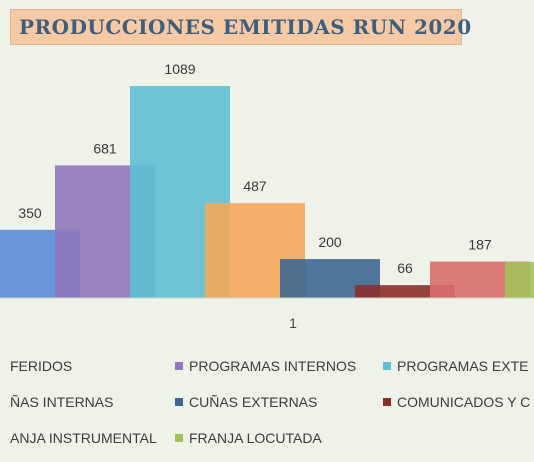 This screenshot has width=534, height=462. I want to click on data-label-4: 487, so click(255, 186).